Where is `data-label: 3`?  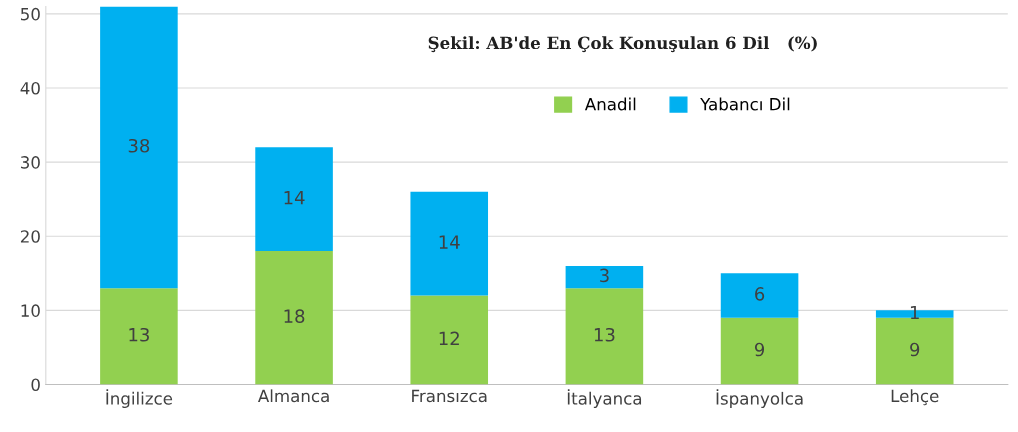 data-label: 3 is located at coordinates (604, 275).